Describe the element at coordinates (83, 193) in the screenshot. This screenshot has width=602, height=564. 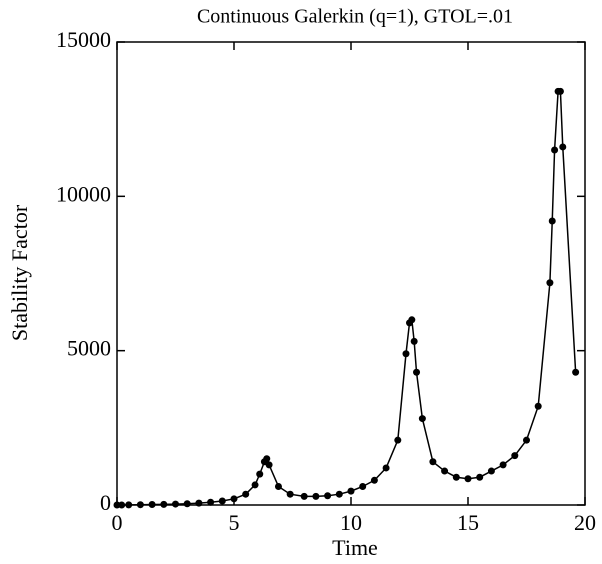
I see `y-tick-label: 10000` at that location.